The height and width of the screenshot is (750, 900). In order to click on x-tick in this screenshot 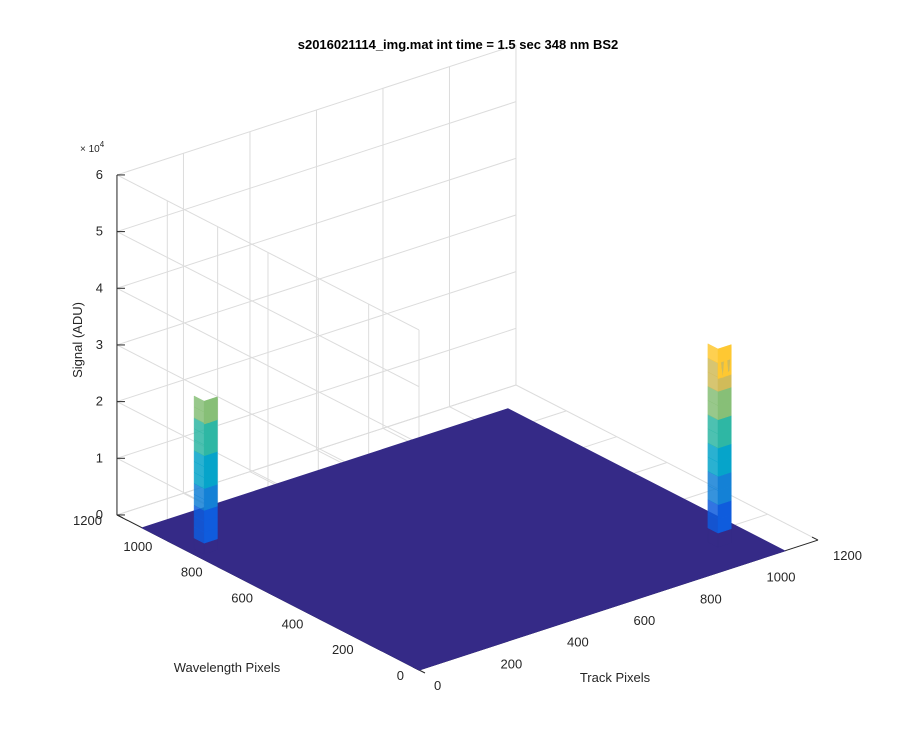, I will do `click(815, 538)`.